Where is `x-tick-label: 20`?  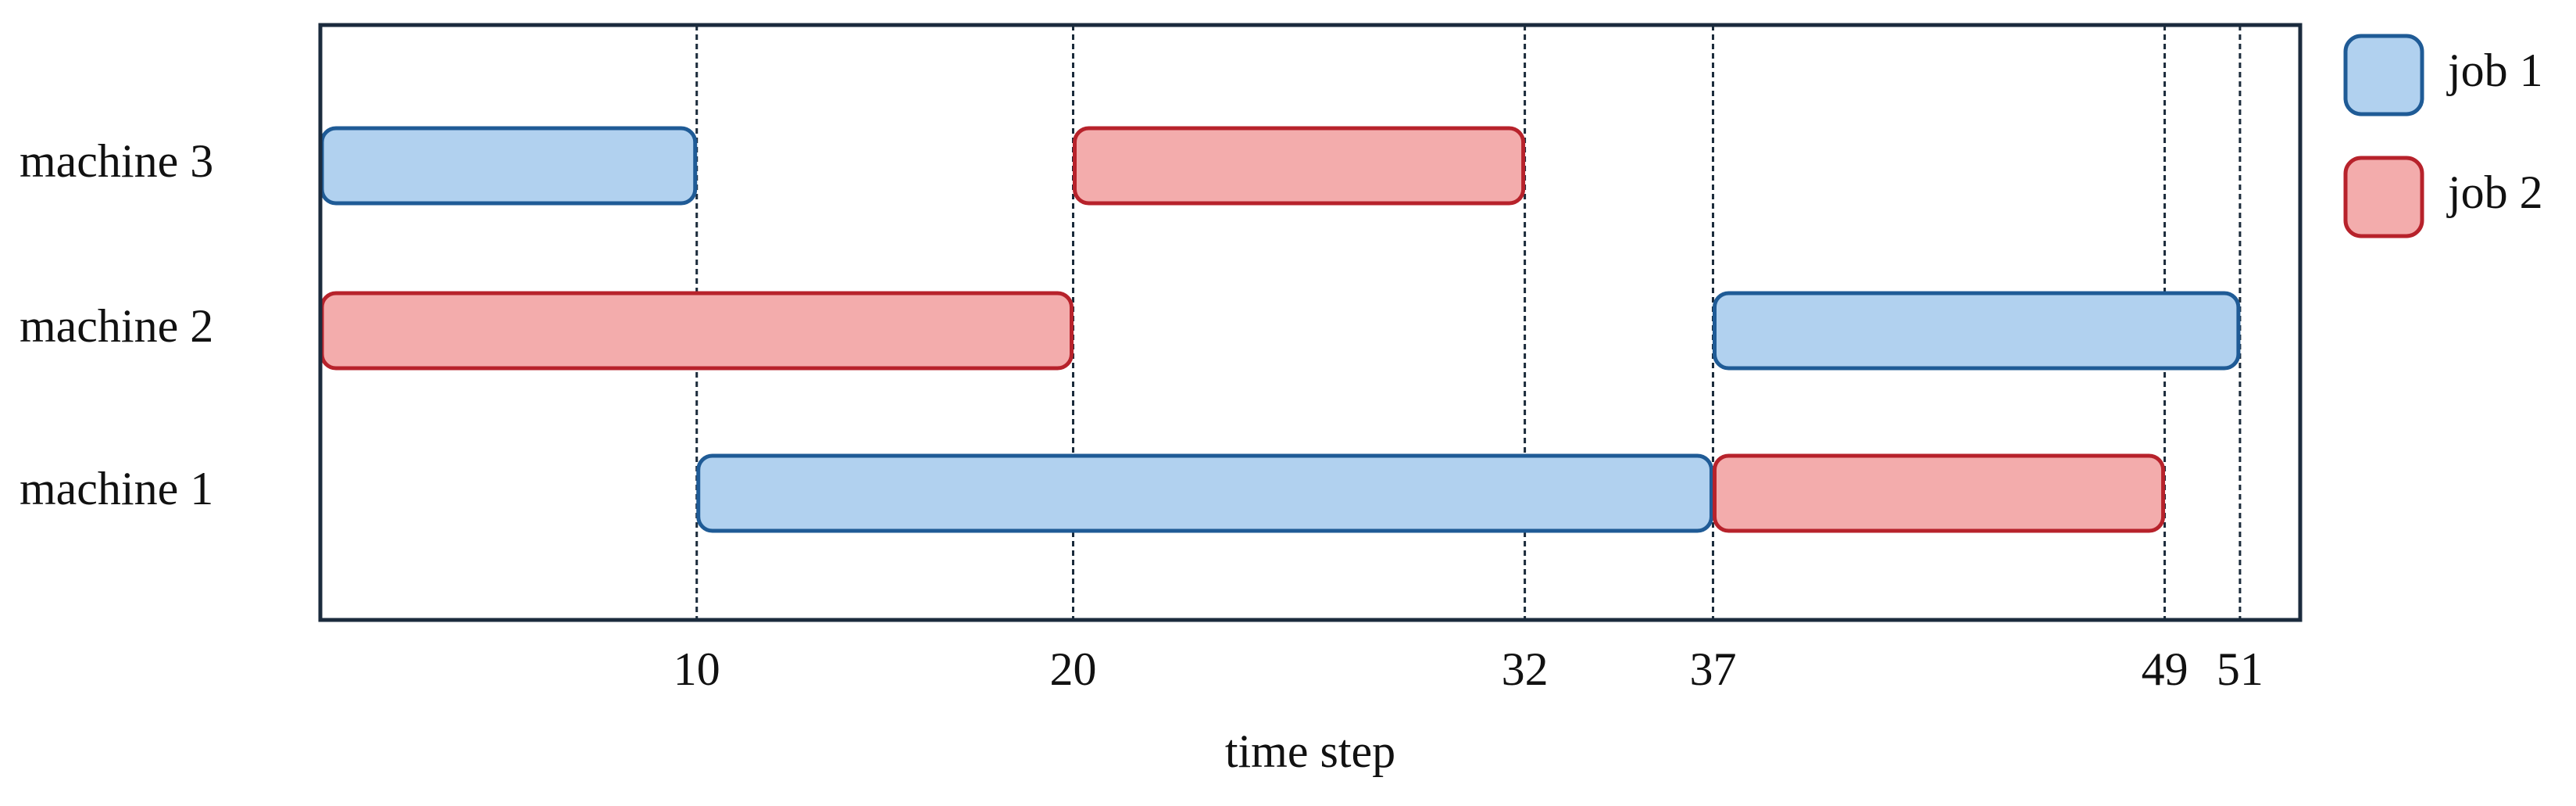 x-tick-label: 20 is located at coordinates (1072, 669).